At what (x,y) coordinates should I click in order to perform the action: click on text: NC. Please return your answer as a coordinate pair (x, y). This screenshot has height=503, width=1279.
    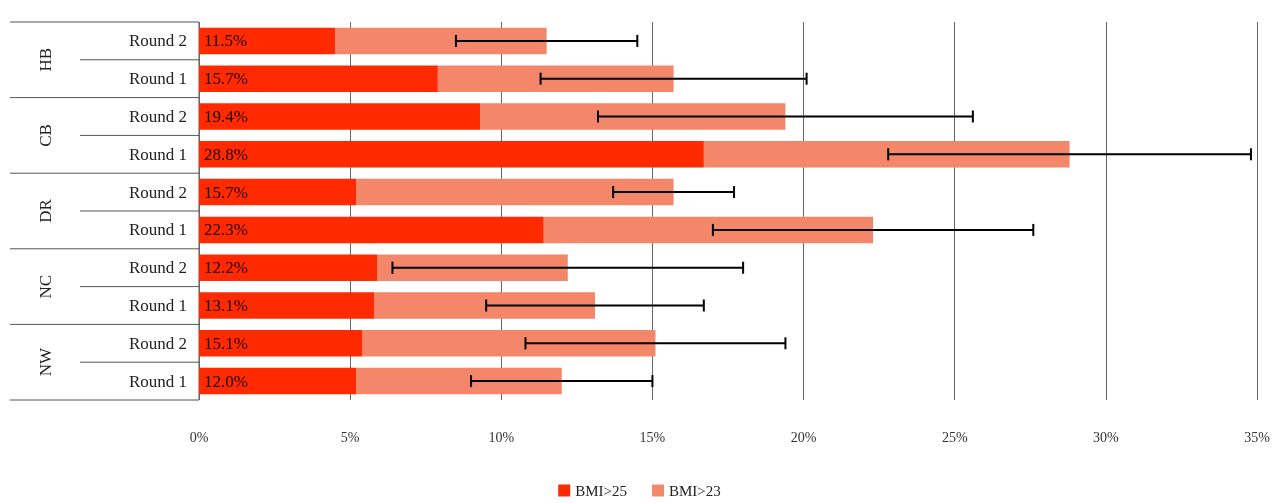
    Looking at the image, I should click on (45, 286).